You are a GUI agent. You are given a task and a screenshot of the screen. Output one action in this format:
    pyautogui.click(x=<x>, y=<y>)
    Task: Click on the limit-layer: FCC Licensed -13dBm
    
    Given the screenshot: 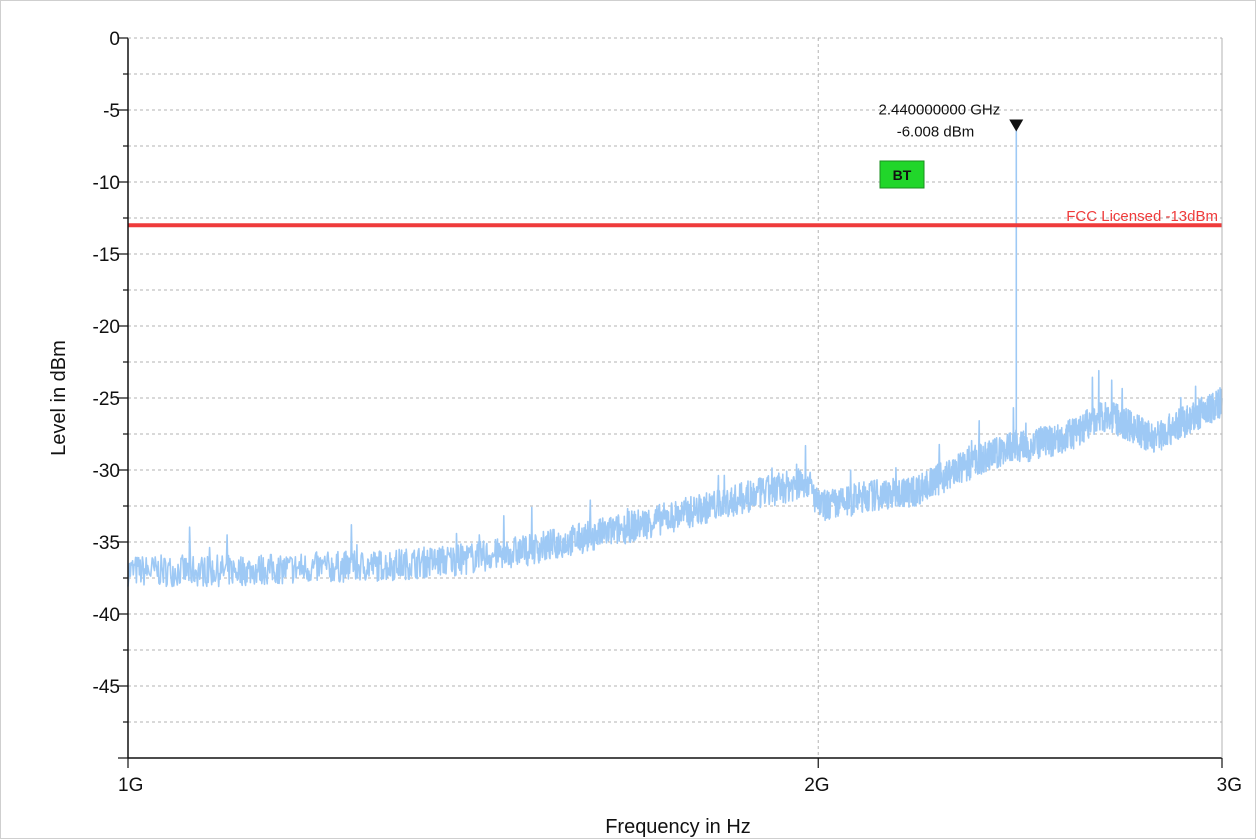 What is the action you would take?
    pyautogui.click(x=675, y=218)
    